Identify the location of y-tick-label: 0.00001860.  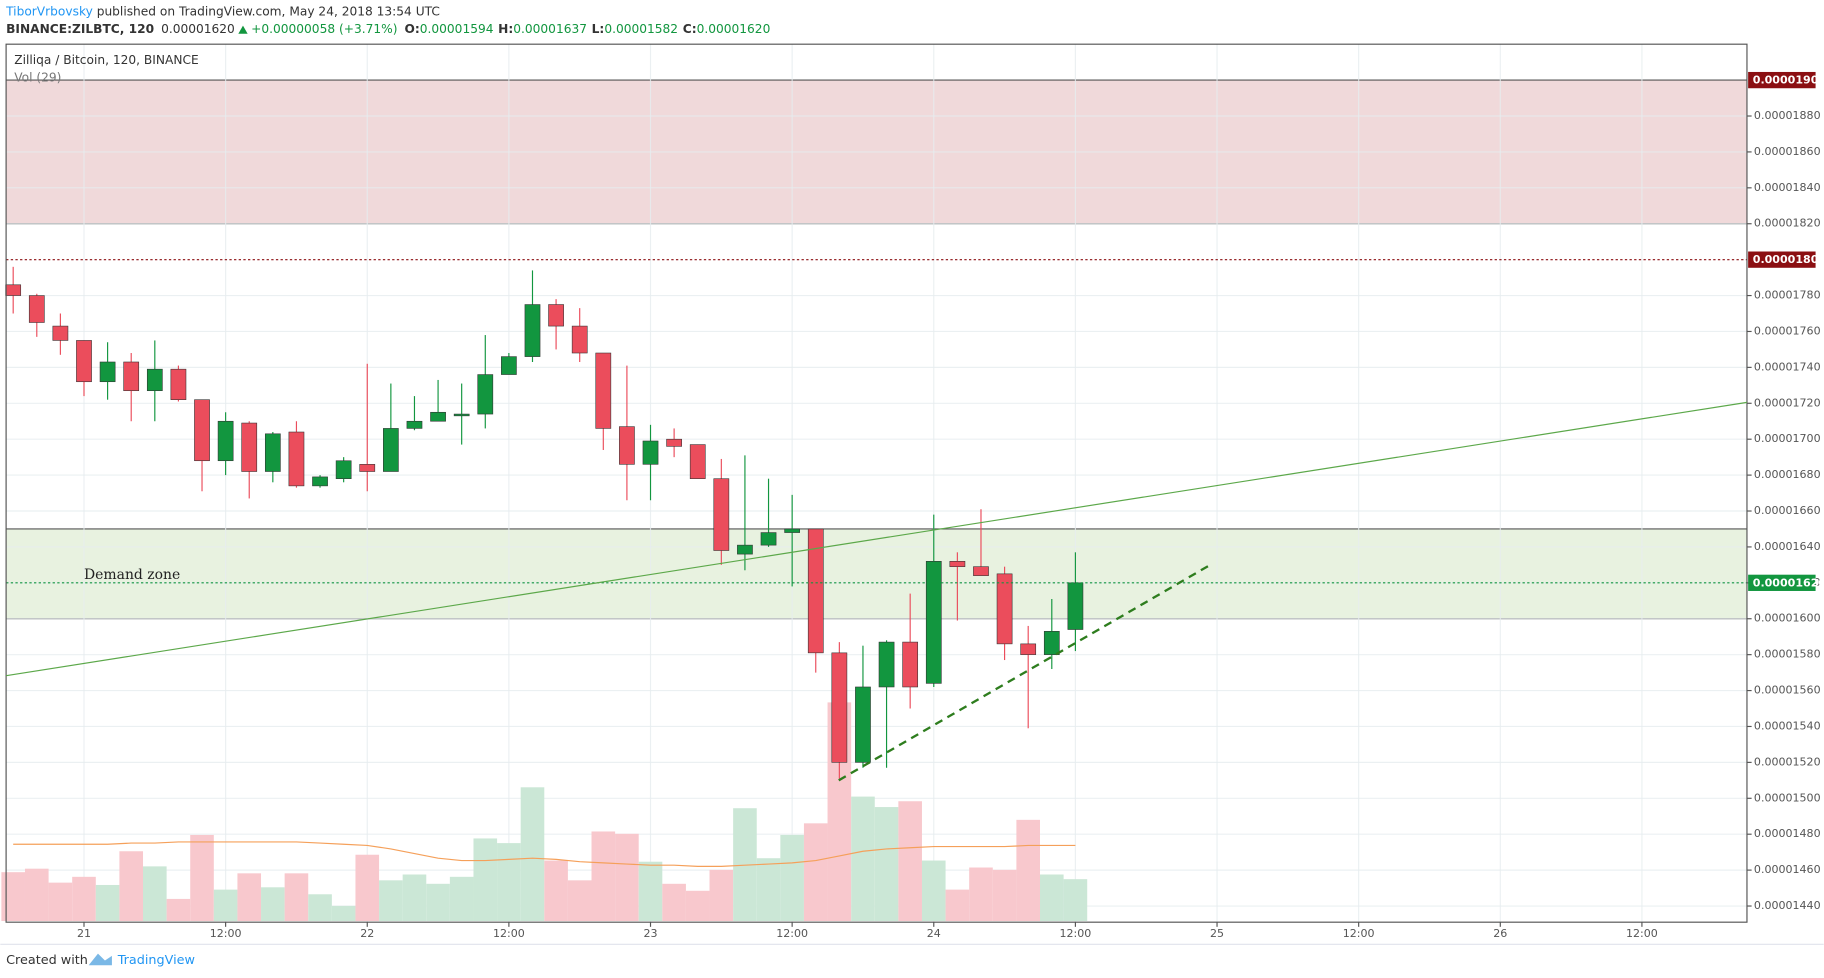
(1787, 151).